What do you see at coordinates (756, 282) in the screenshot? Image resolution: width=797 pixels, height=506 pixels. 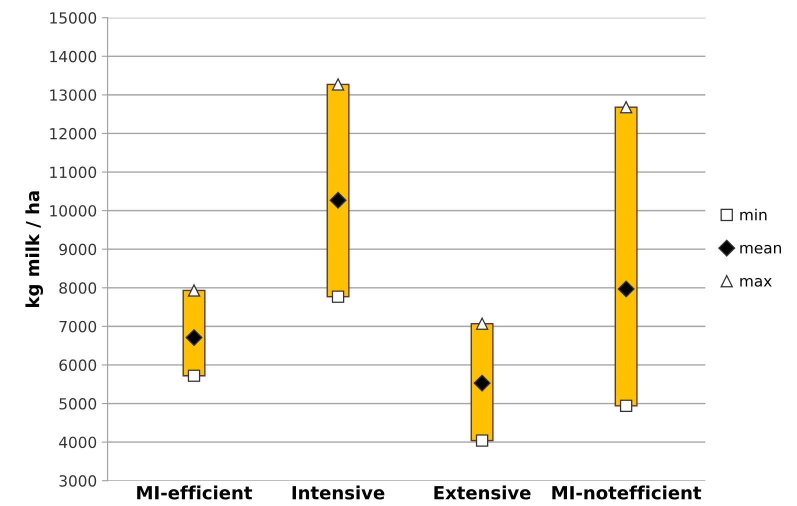 I see `legend-label: max` at bounding box center [756, 282].